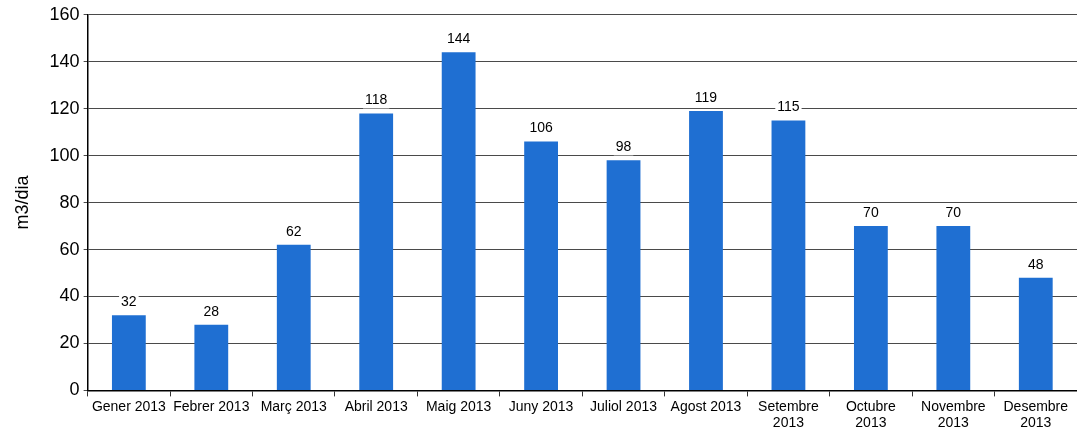 This screenshot has height=434, width=1077. Describe the element at coordinates (788, 106) in the screenshot. I see `data-label: 115` at that location.